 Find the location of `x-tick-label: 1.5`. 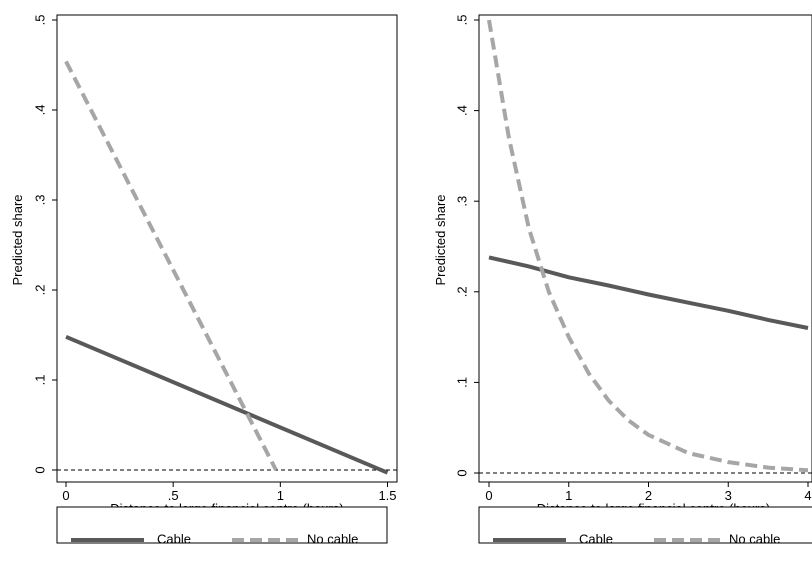

x-tick-label: 1.5 is located at coordinates (387, 495).